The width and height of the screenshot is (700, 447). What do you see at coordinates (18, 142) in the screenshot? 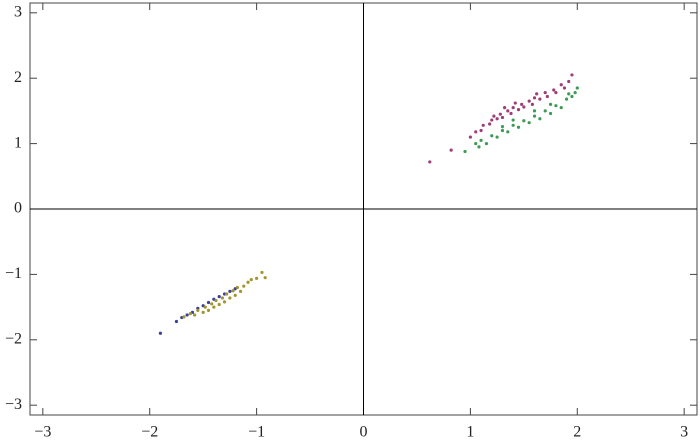
I see `y-tick-label: 1` at bounding box center [18, 142].